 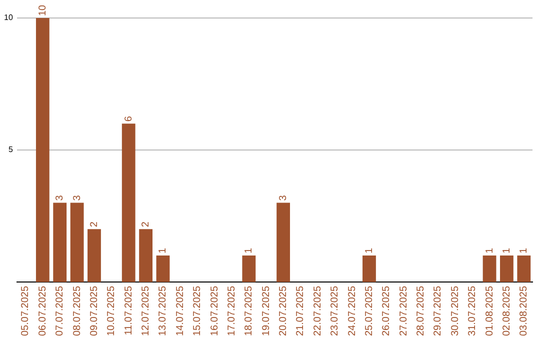 What do you see at coordinates (214, 311) in the screenshot?
I see `x-tick-label: 16.07.2025` at bounding box center [214, 311].